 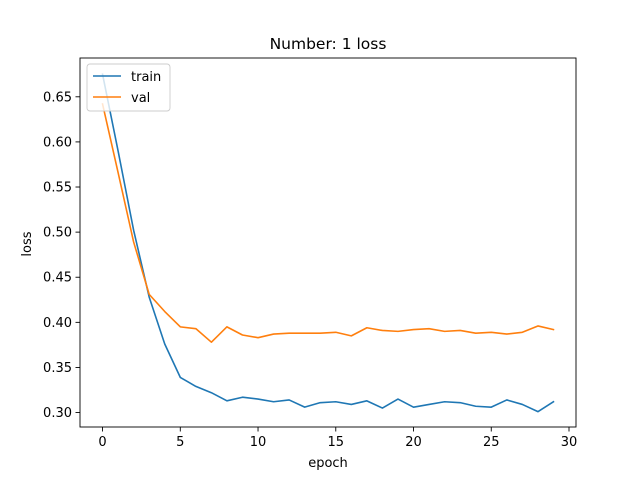 I want to click on legend-label-train: train, so click(x=146, y=77).